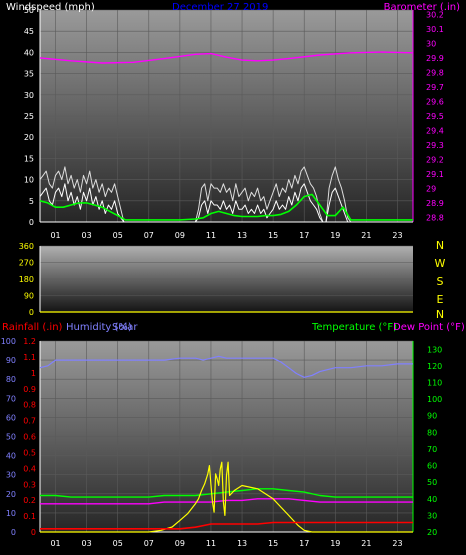 The height and width of the screenshot is (555, 466). What do you see at coordinates (431, 43) in the screenshot?
I see `barometer-tick-label: 30` at bounding box center [431, 43].